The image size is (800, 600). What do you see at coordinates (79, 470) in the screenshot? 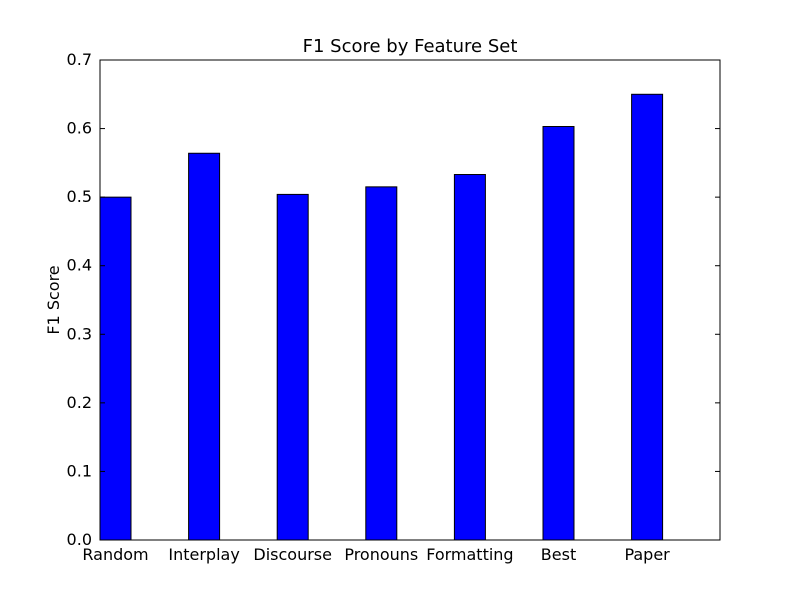
I see `y-tick-label: 0.1` at bounding box center [79, 470].